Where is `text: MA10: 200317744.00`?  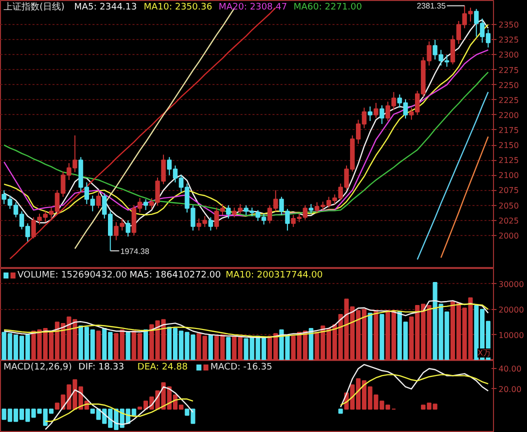
text: MA10: 200317744.00 is located at coordinates (274, 275).